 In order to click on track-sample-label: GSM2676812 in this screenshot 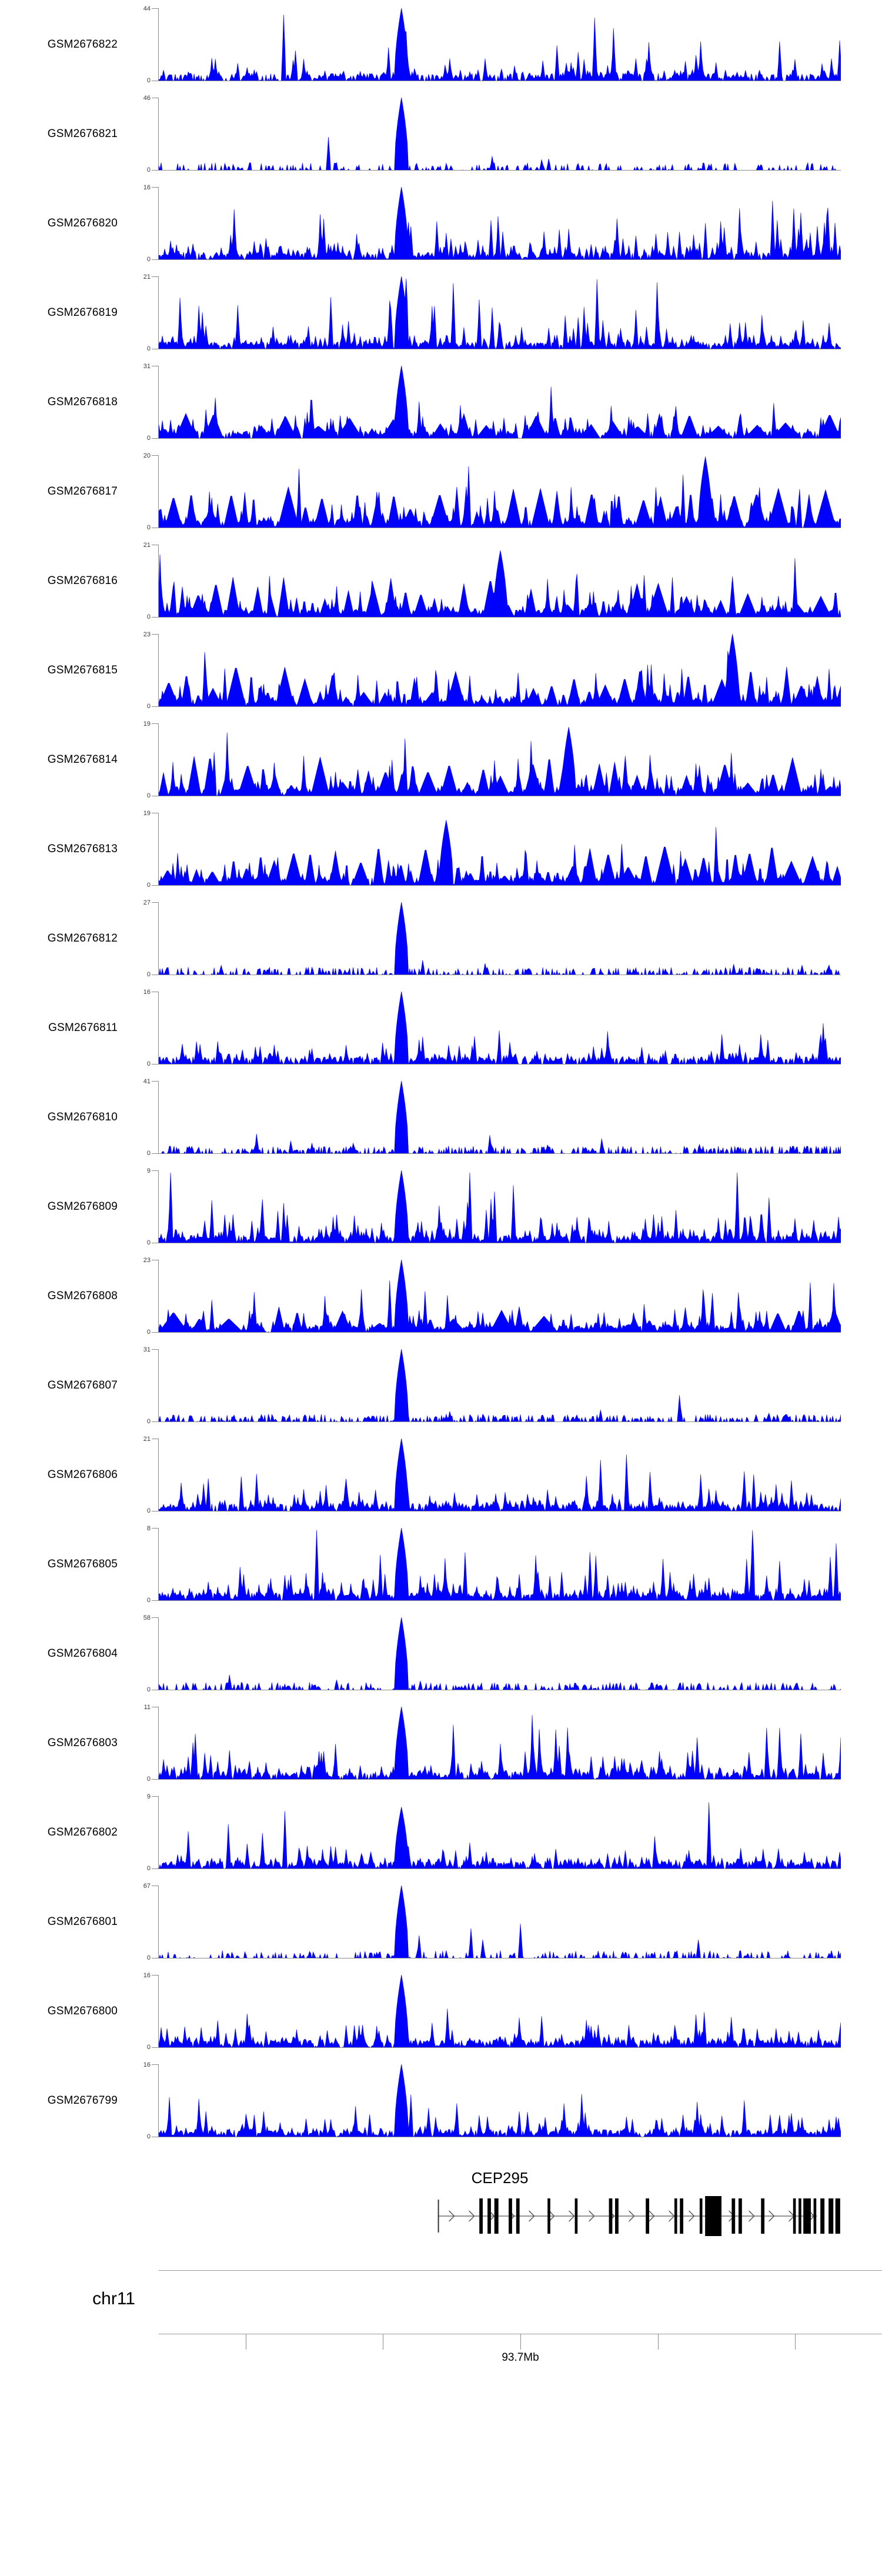, I will do `click(82, 938)`.